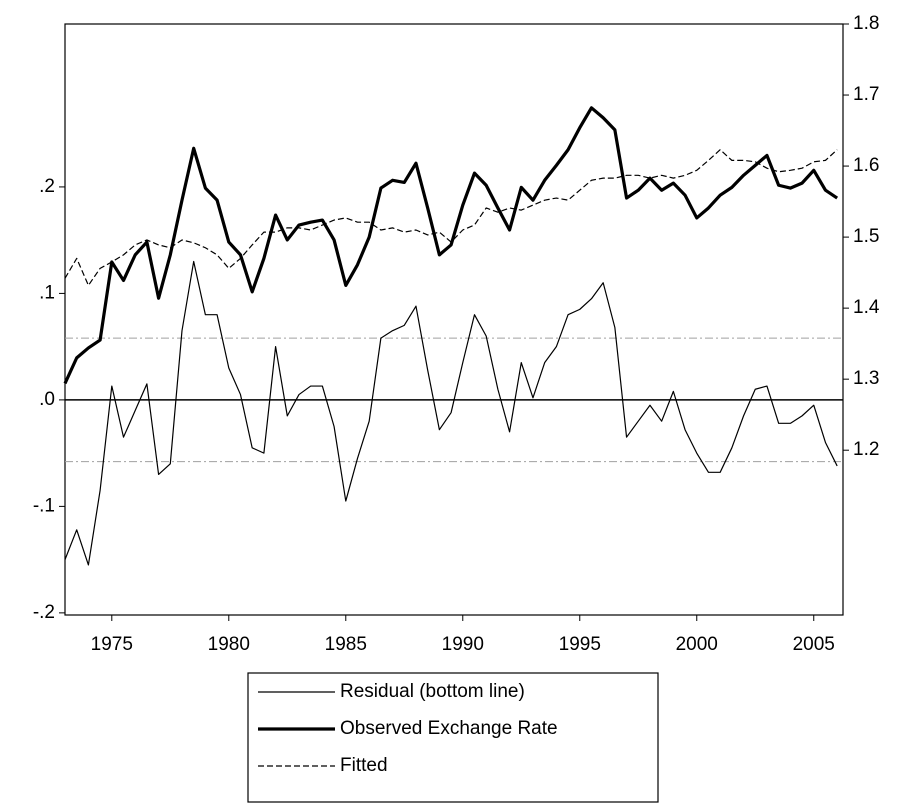 The width and height of the screenshot is (905, 803). I want to click on y-tick-label: -.2, so click(44, 612).